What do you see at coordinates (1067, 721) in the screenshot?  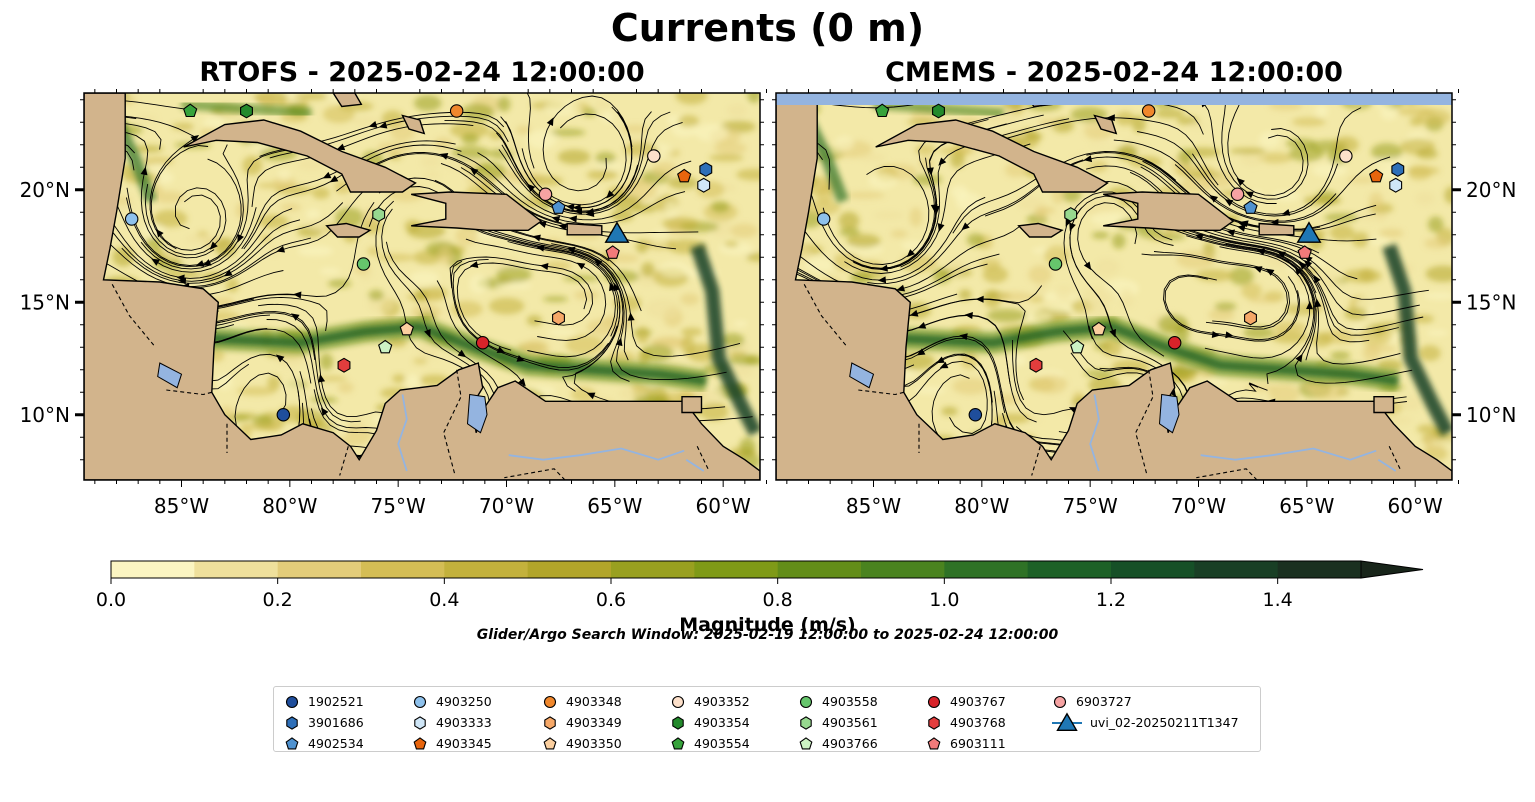 I see `legend-marker-triangle-icon` at bounding box center [1067, 721].